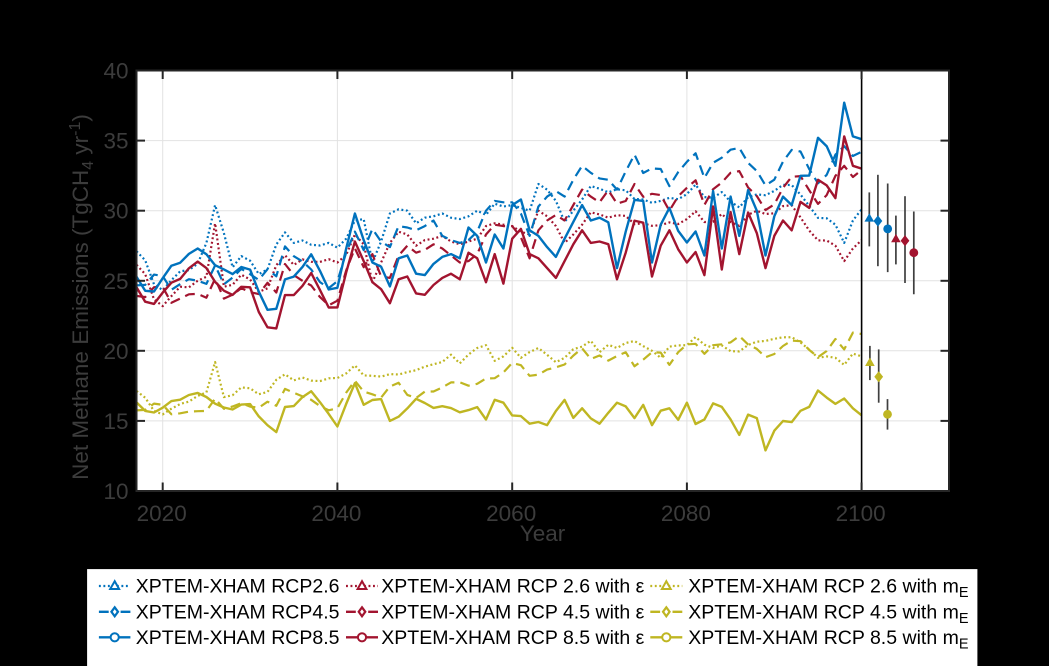 This screenshot has height=666, width=1049. Describe the element at coordinates (238, 638) in the screenshot. I see `svg-text: XPTEM-XHAM RCP8.5` at that location.